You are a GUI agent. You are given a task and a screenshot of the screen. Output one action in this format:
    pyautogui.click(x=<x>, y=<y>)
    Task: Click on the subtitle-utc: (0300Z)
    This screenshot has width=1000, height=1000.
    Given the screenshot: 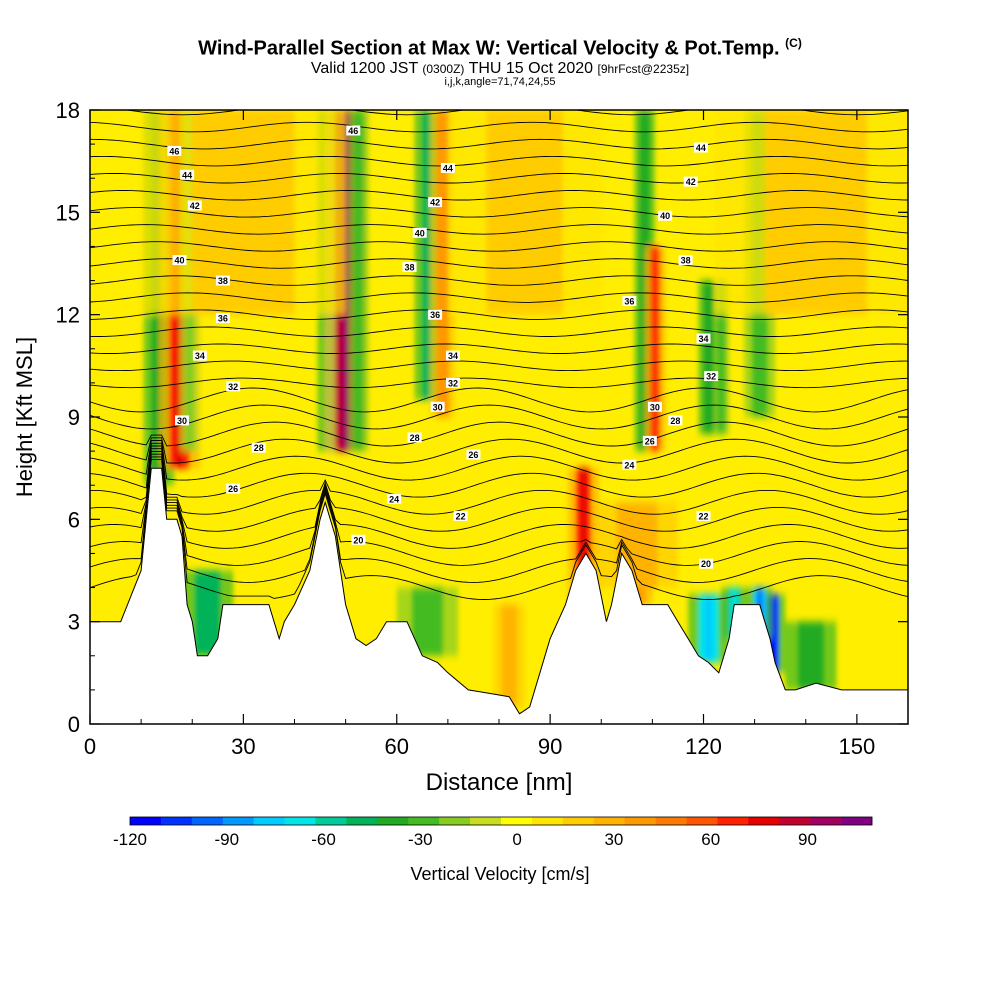 What is the action you would take?
    pyautogui.click(x=443, y=69)
    